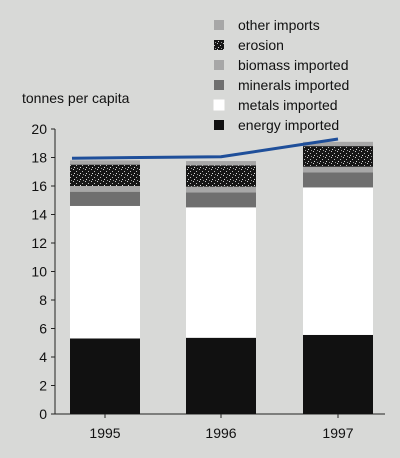 The height and width of the screenshot is (458, 400). What do you see at coordinates (293, 85) in the screenshot?
I see `legend-label: minerals imported` at bounding box center [293, 85].